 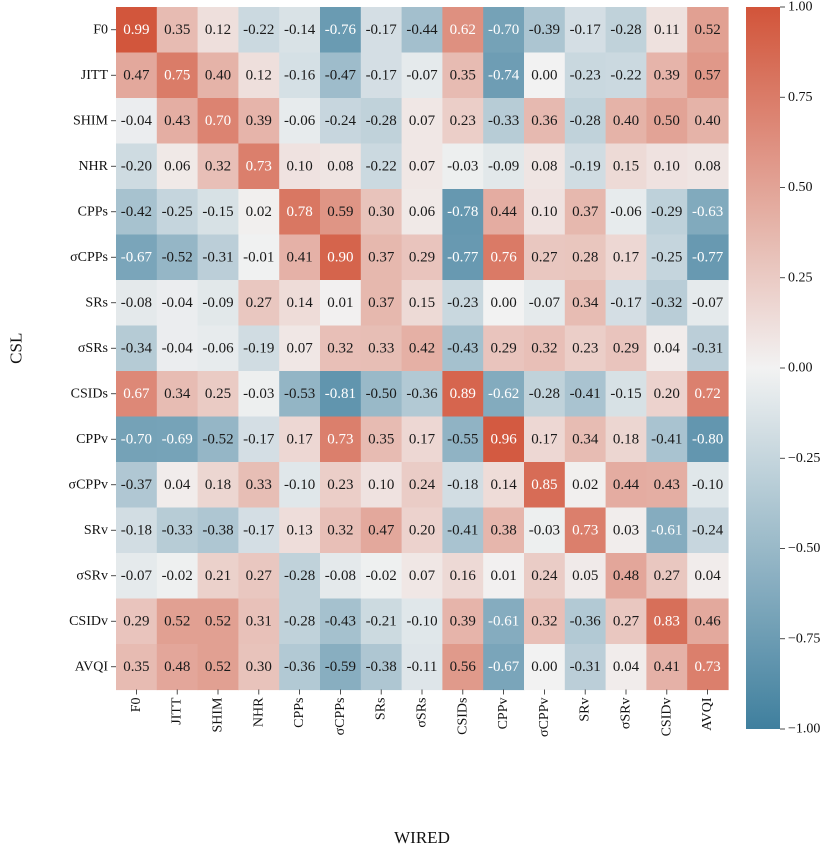 What do you see at coordinates (463, 394) in the screenshot?
I see `cell-value-label: 0.89` at bounding box center [463, 394].